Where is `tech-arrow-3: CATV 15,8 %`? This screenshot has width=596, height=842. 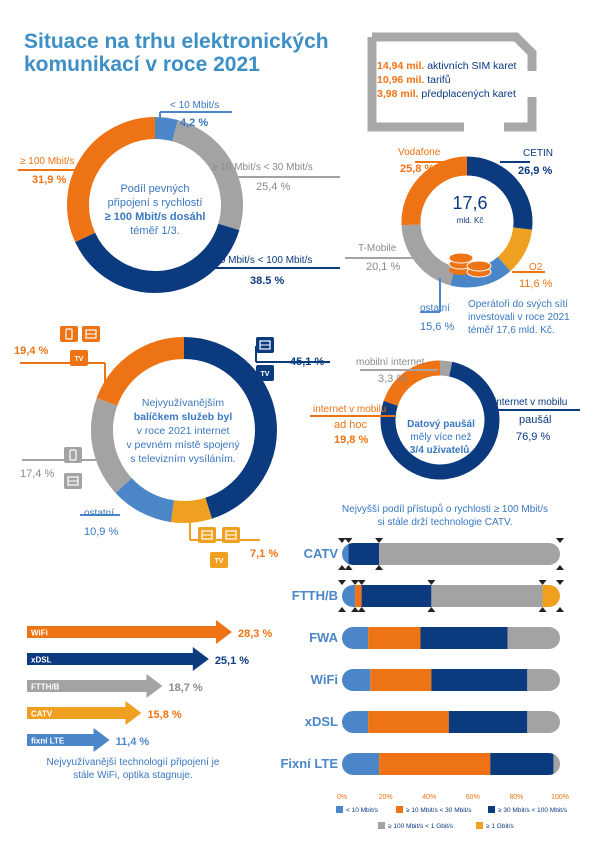
tech-arrow-3: CATV 15,8 % is located at coordinates (104, 713).